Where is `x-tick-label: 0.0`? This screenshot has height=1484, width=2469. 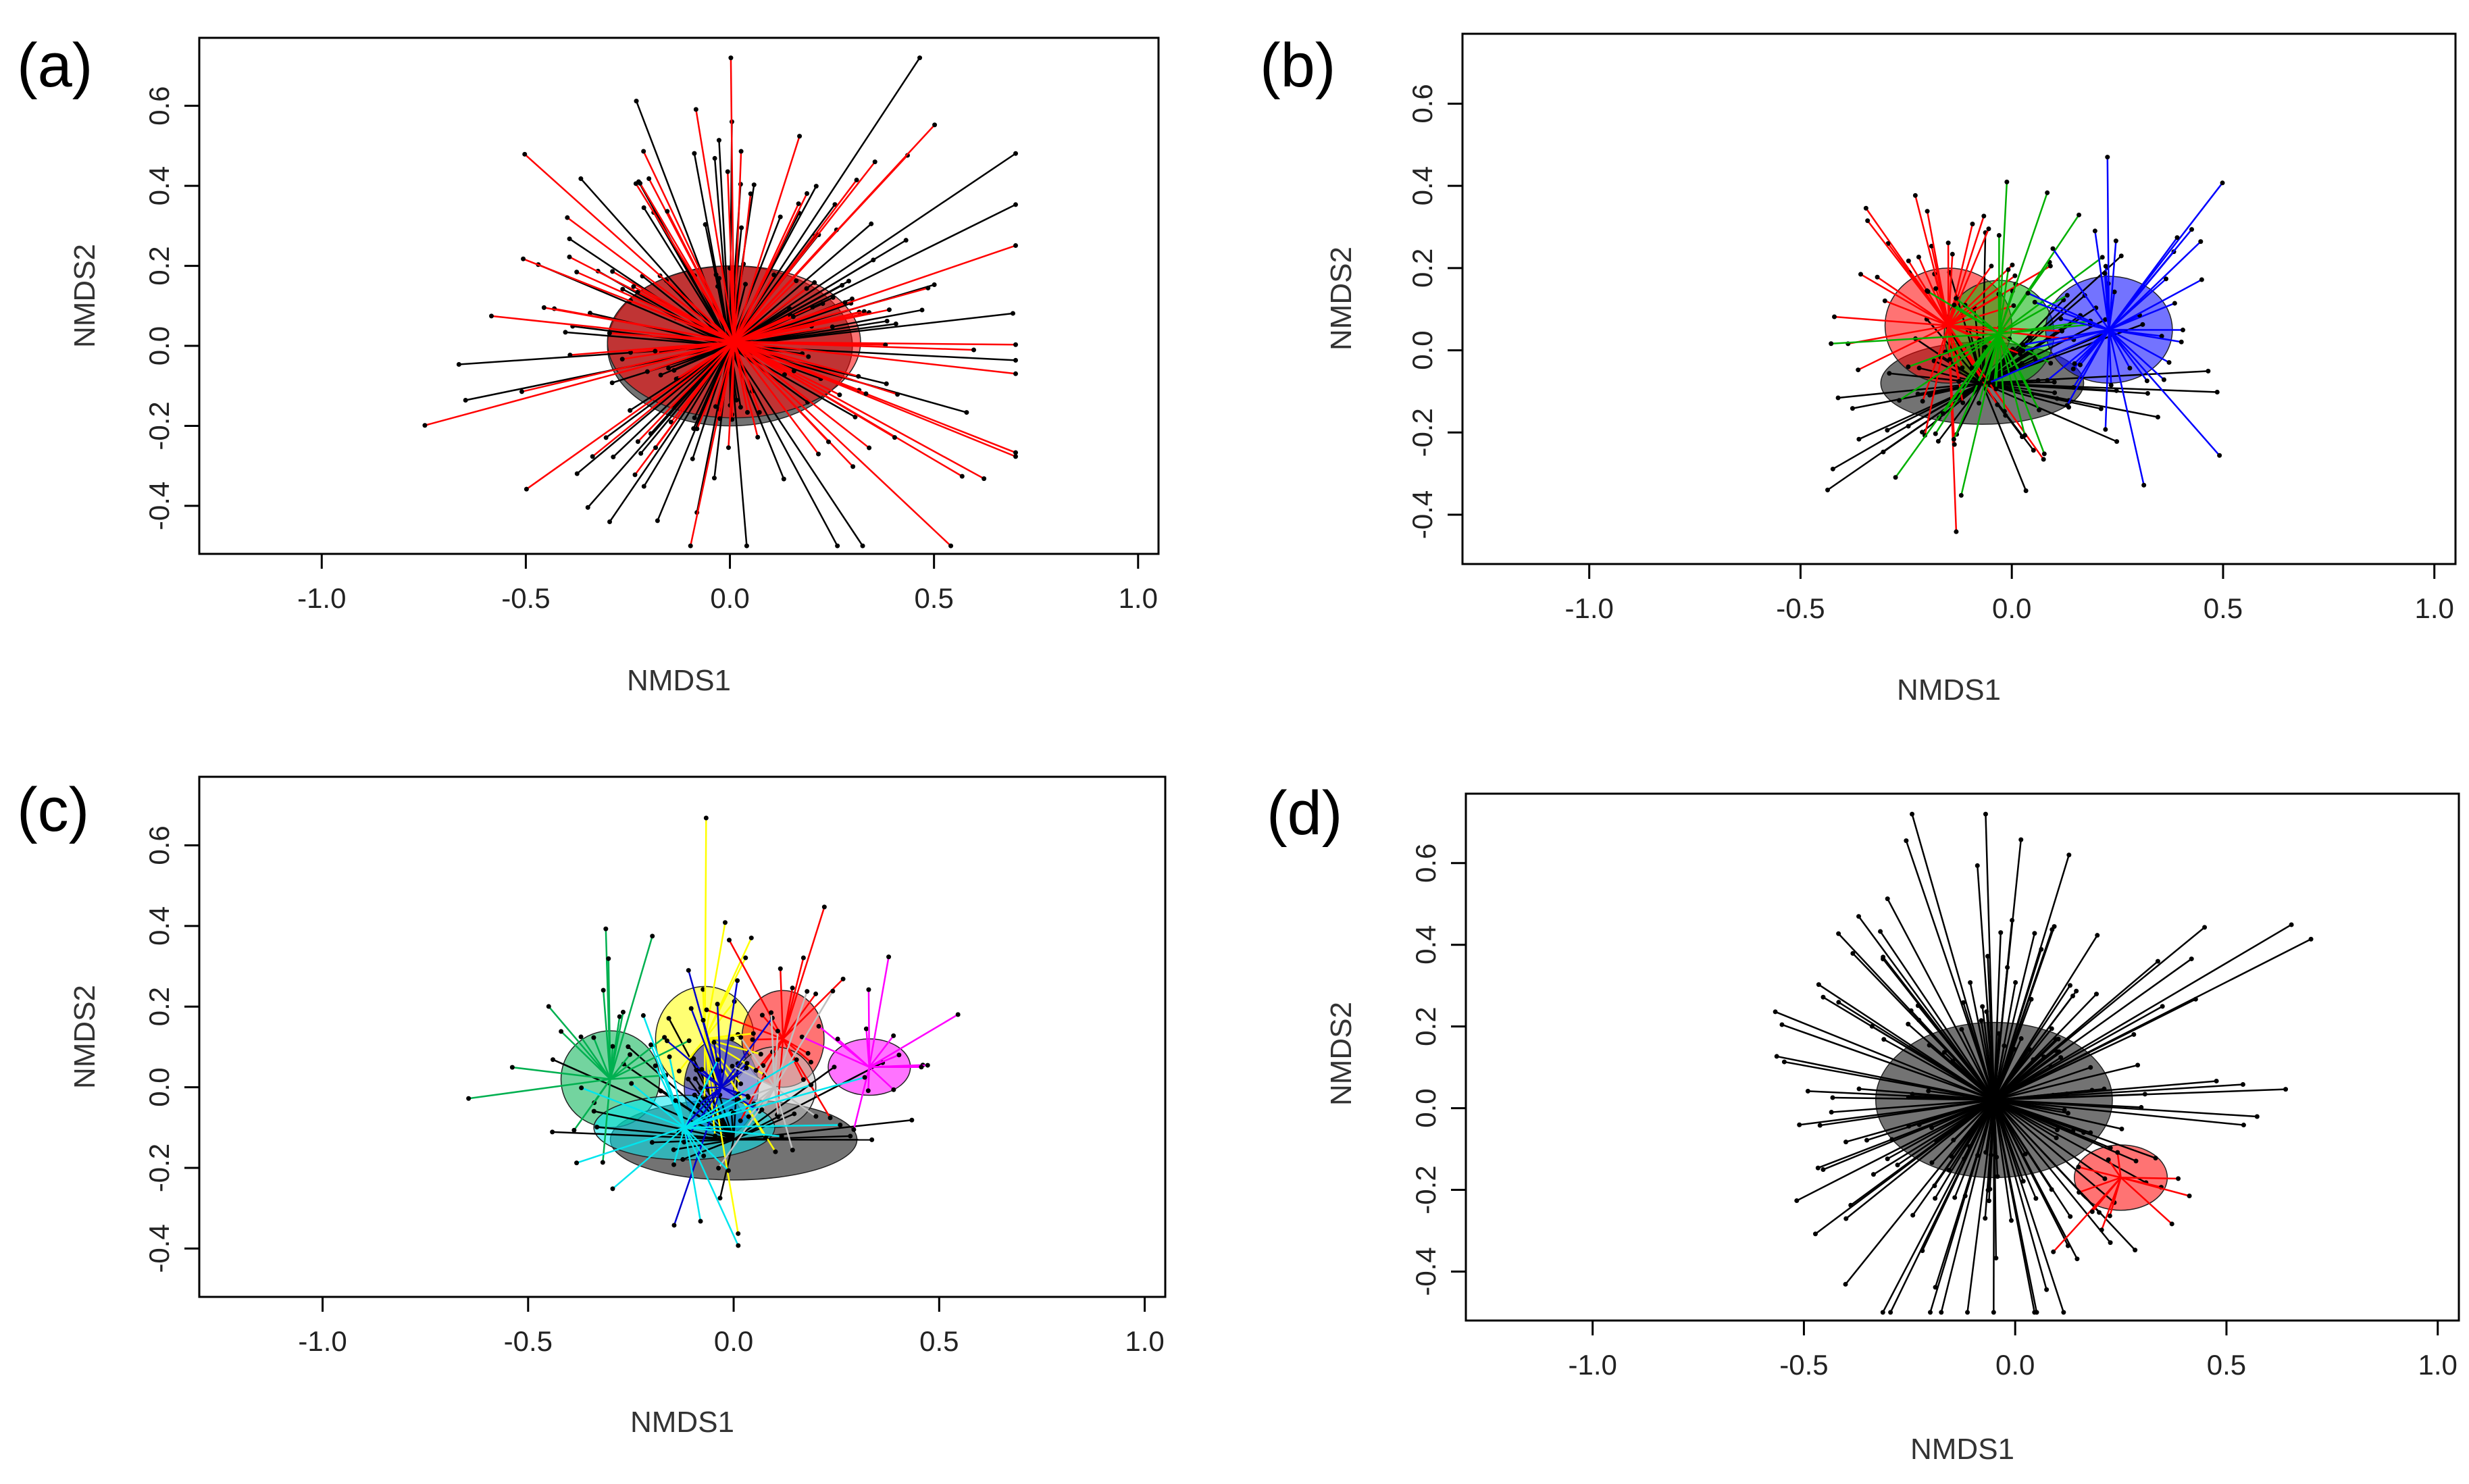
x-tick-label: 0.0 is located at coordinates (2015, 1365).